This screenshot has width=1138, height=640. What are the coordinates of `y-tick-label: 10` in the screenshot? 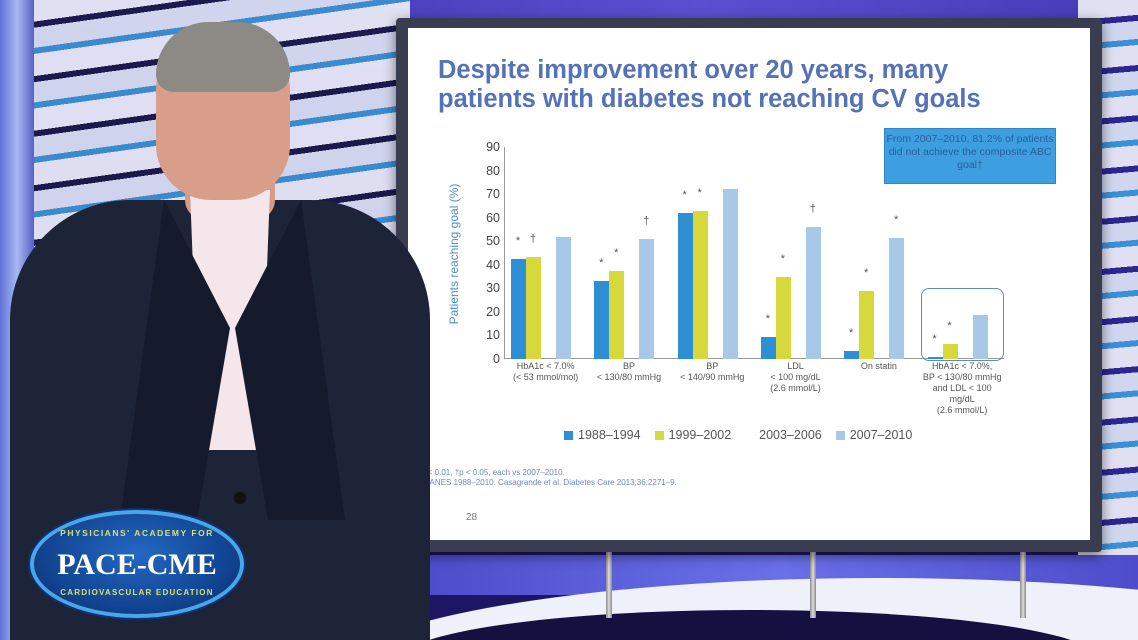 It's located at (493, 335).